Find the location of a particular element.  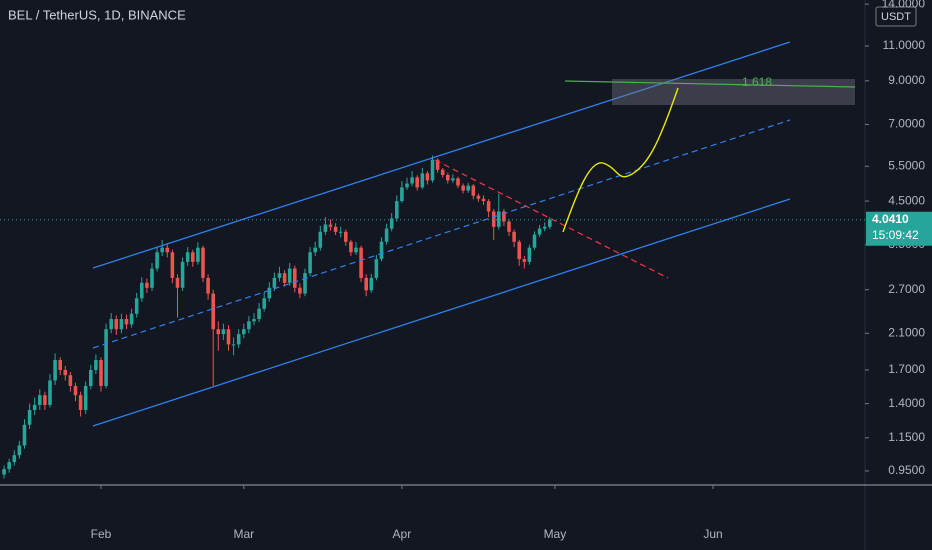

fib-label: 1.618 is located at coordinates (757, 82).